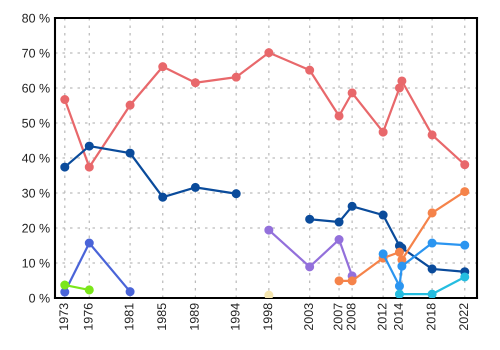 The image size is (500, 350). What do you see at coordinates (88, 316) in the screenshot?
I see `x-tick-label: 1976` at bounding box center [88, 316].